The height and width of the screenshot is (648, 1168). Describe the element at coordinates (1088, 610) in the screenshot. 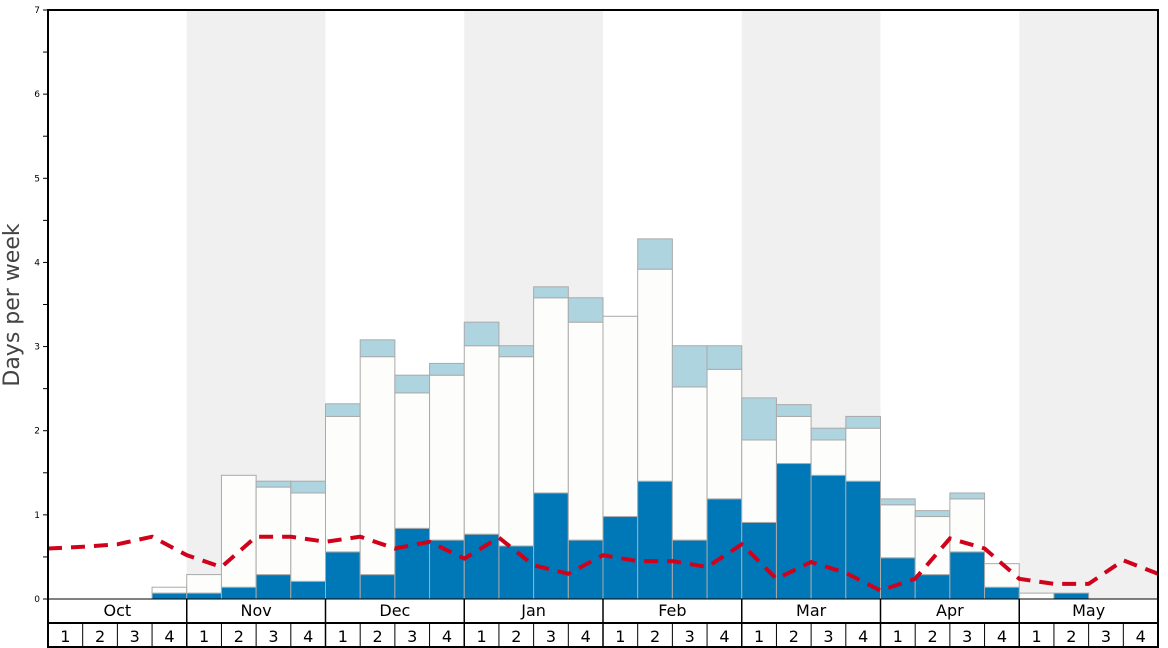

I see `month-label-may: May` at that location.